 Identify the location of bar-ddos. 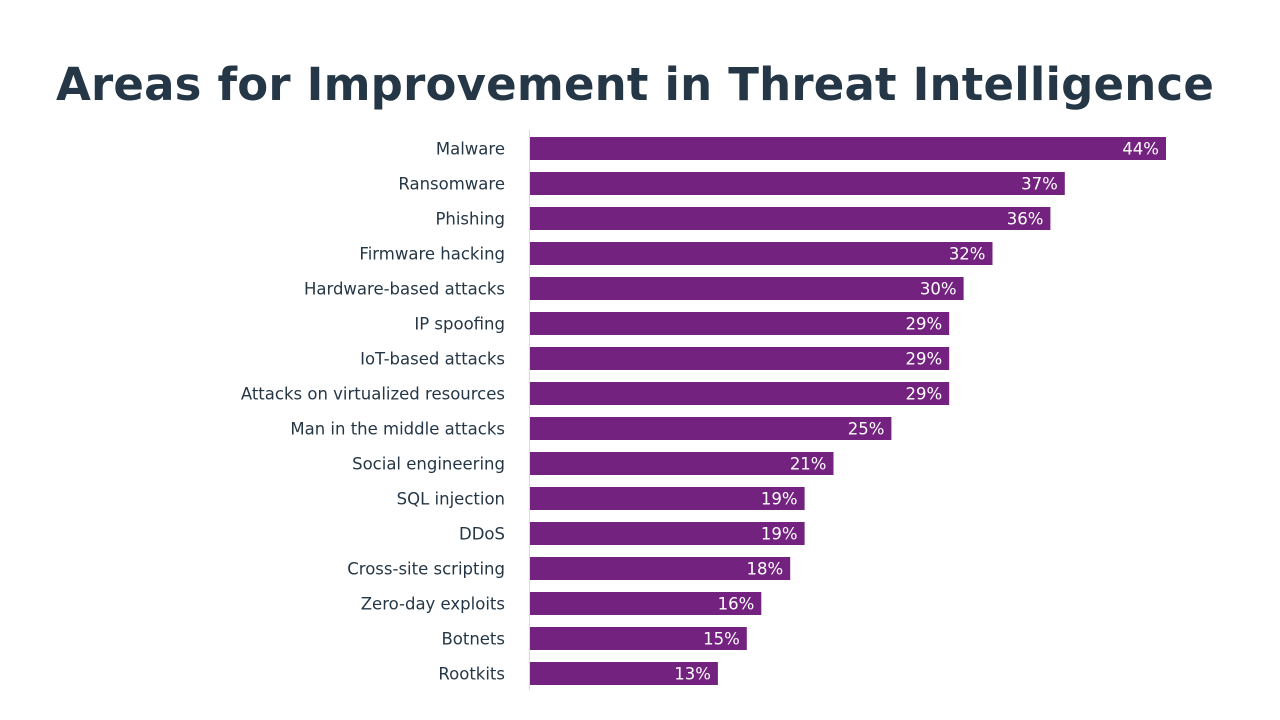
(667, 533).